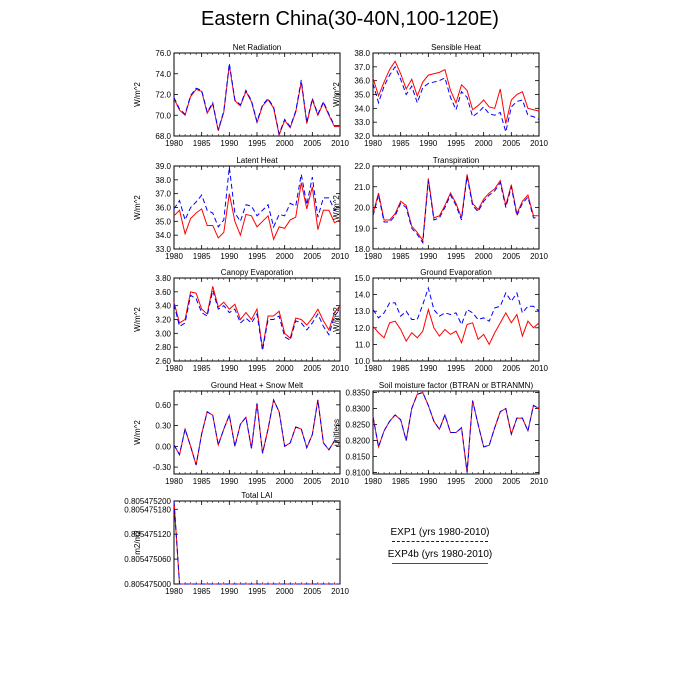 This screenshot has height=700, width=700. Describe the element at coordinates (362, 295) in the screenshot. I see `y-tick-label: 14.0` at that location.